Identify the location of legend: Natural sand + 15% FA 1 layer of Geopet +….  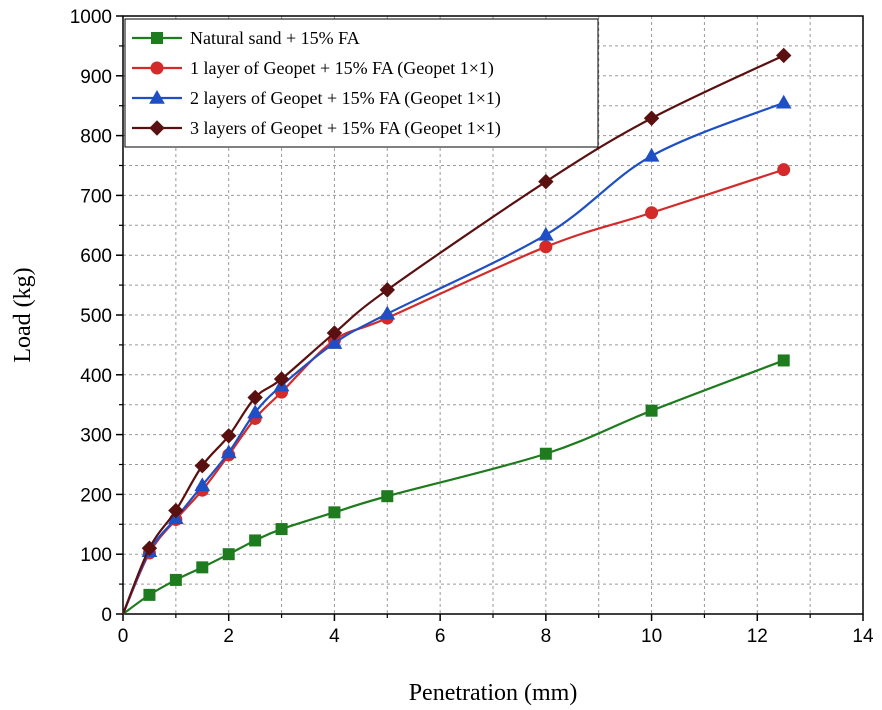
(361, 83).